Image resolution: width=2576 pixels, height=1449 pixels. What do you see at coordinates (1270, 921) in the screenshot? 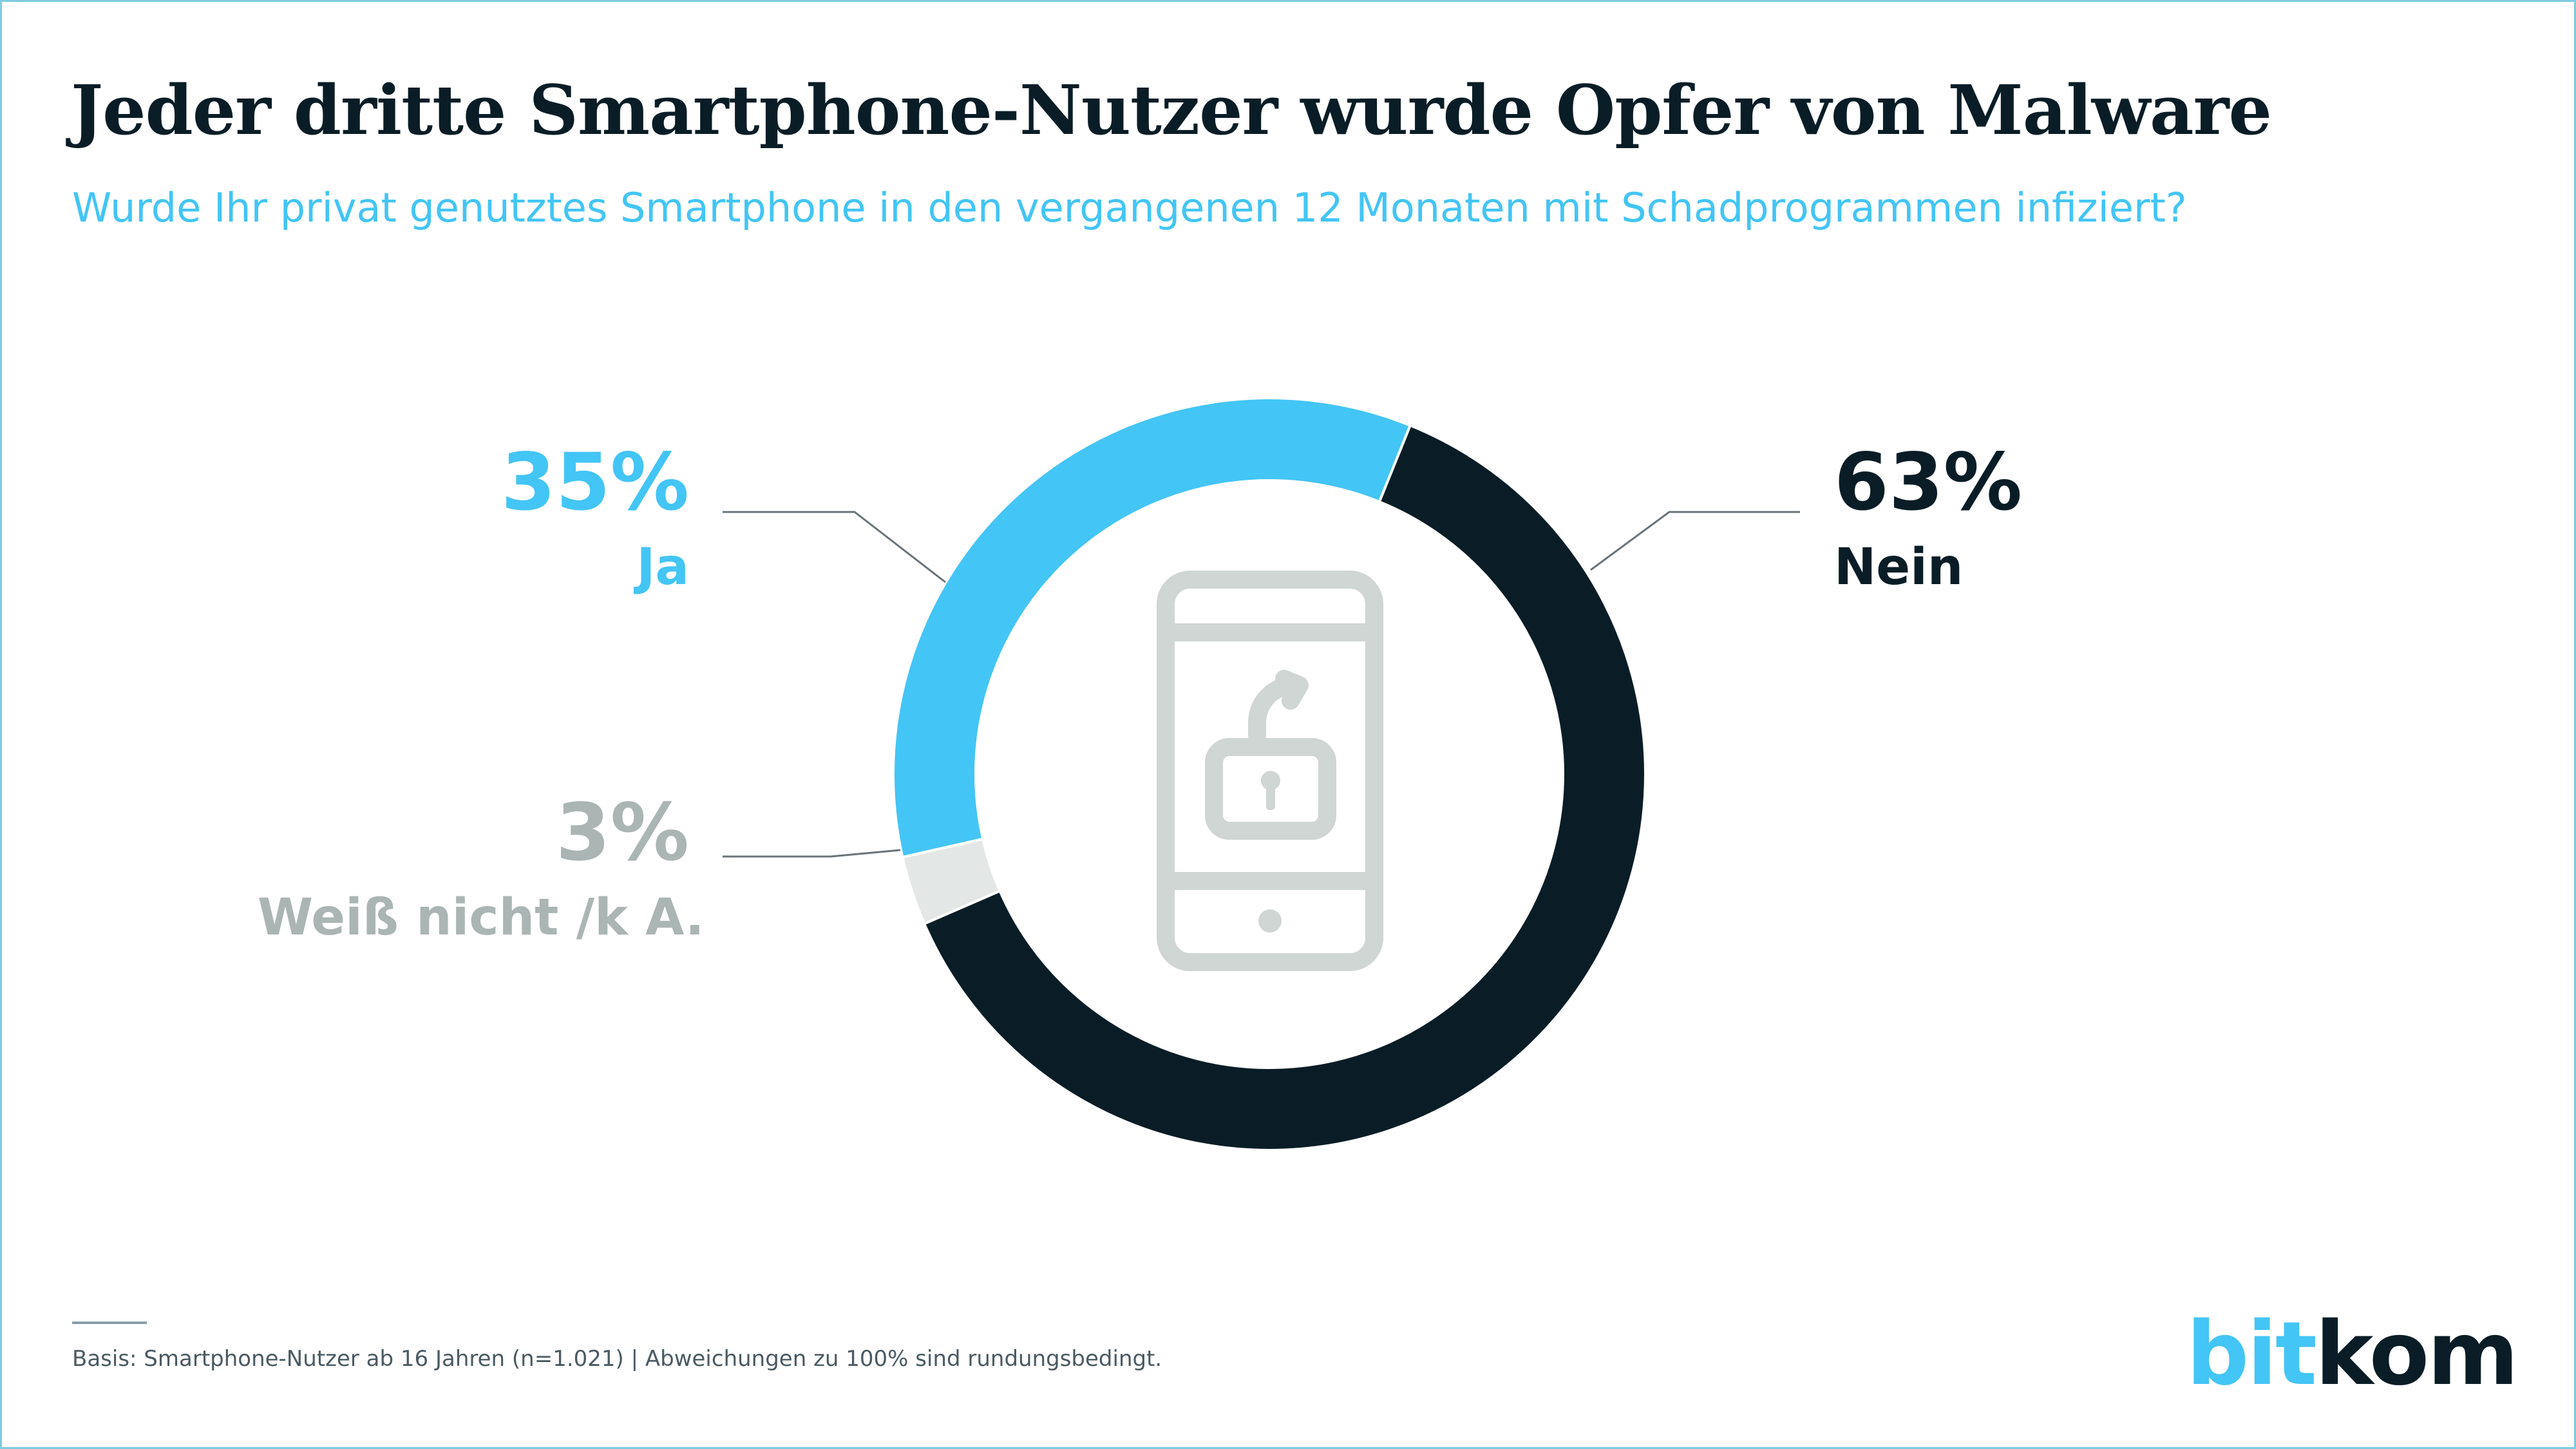
I see `home-button` at bounding box center [1270, 921].